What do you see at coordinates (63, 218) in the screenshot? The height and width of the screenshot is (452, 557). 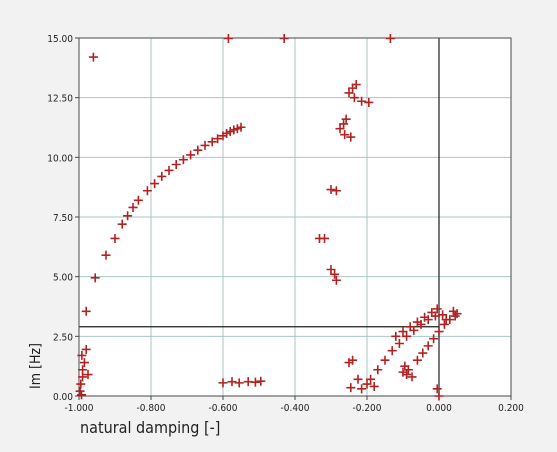 I see `y-axis-ticks: 0.00 2.50 5.00 7.50 10.00 12.50 15.00` at bounding box center [63, 218].